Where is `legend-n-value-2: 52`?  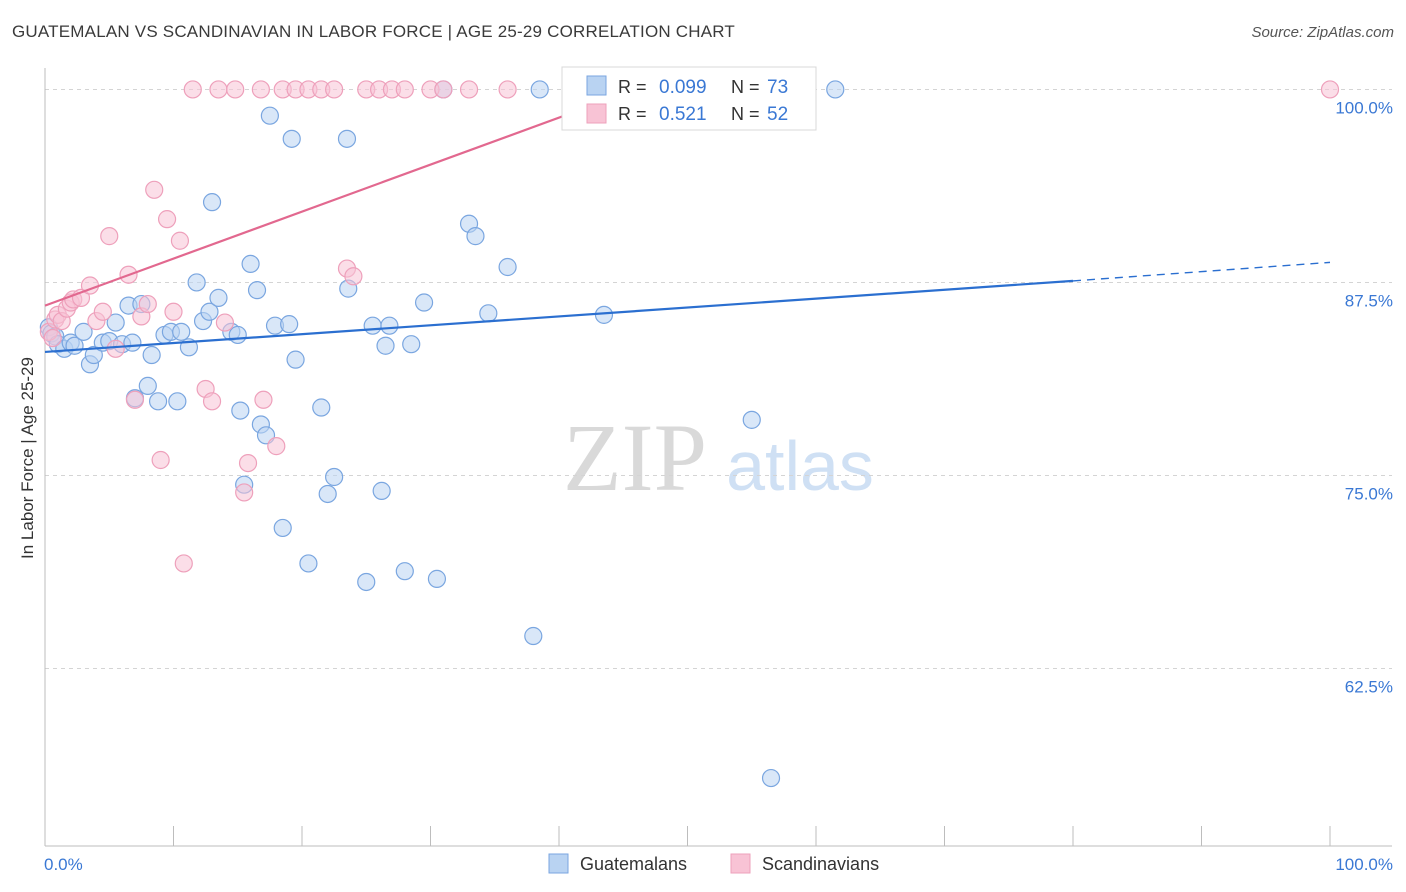
legend-n-value-2: 52 is located at coordinates (777, 114).